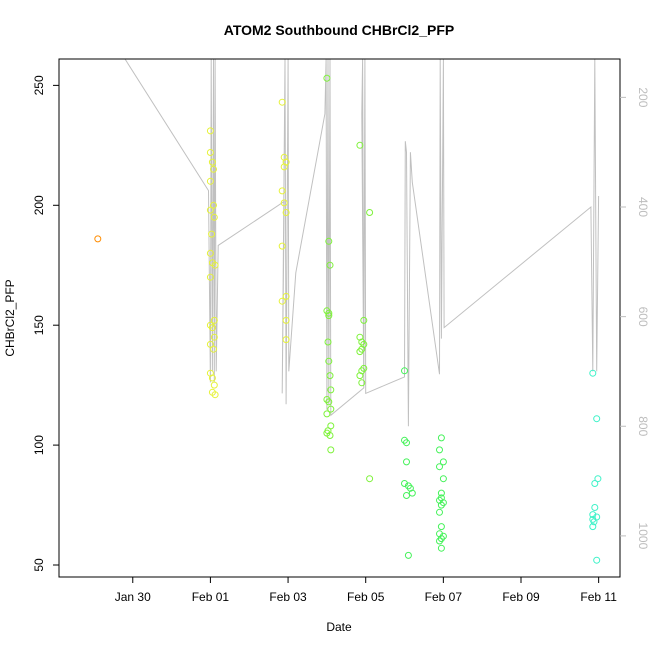 This screenshot has width=650, height=650. I want to click on right-y-tick-label: 200, so click(643, 97).